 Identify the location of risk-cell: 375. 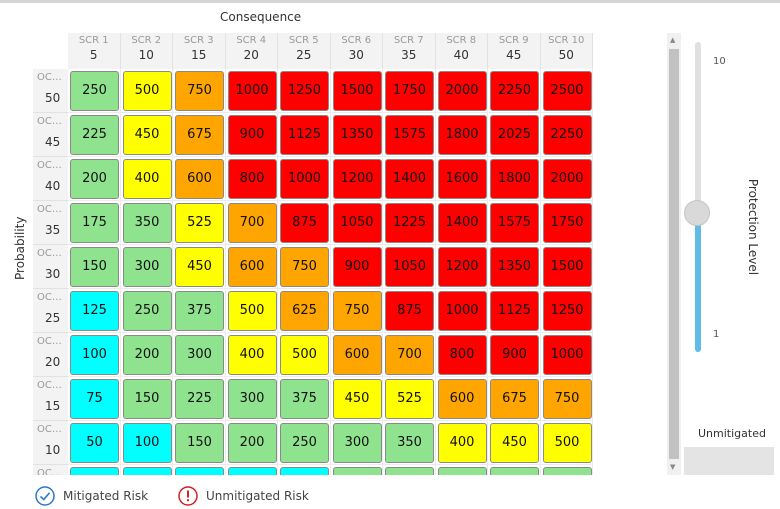
(199, 311).